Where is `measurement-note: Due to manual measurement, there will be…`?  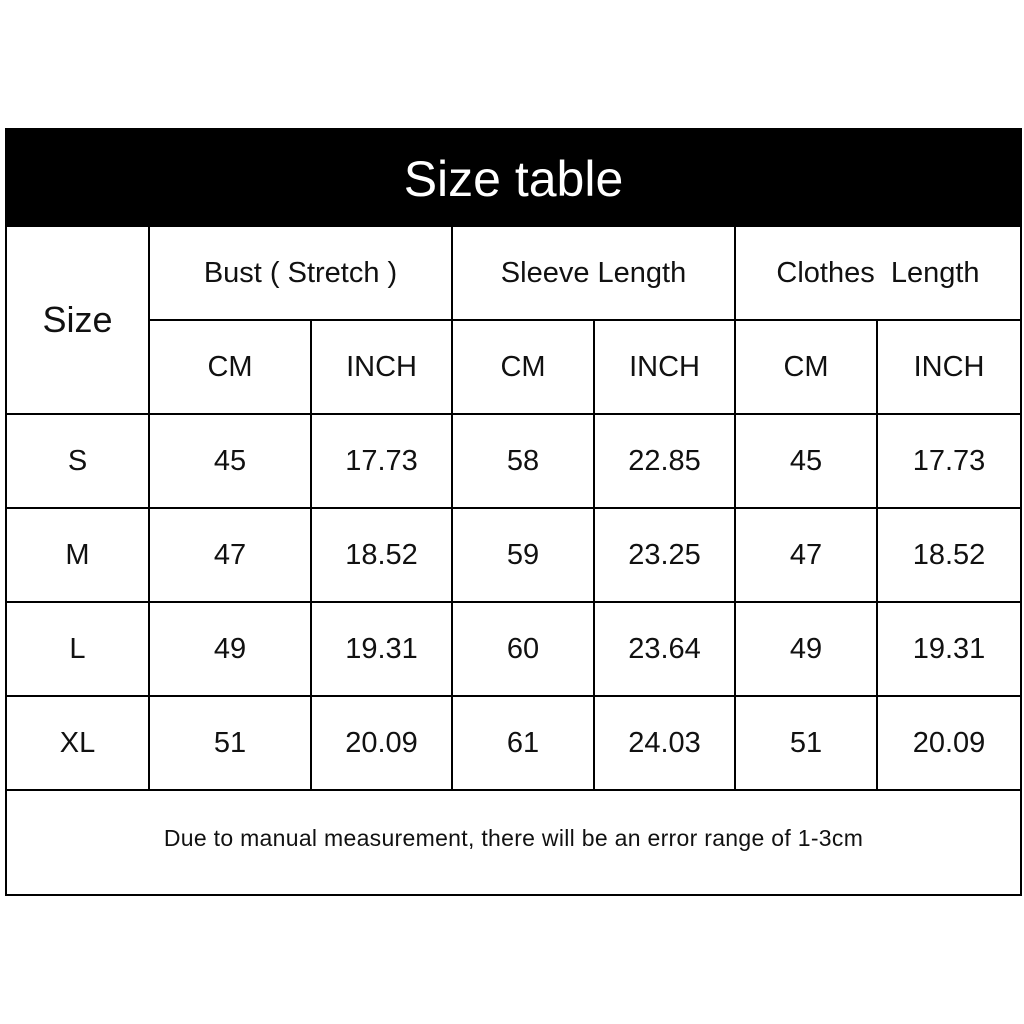
measurement-note: Due to manual measurement, there will be… is located at coordinates (513, 837).